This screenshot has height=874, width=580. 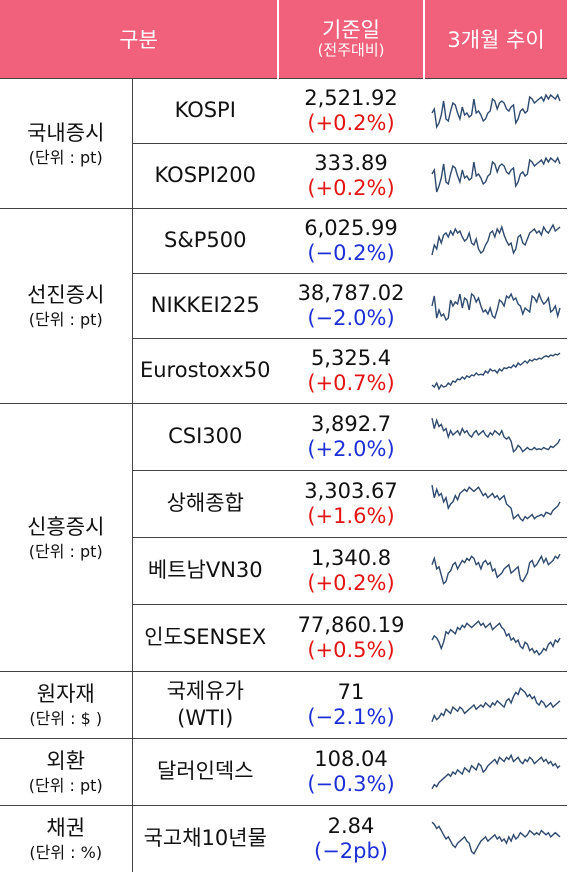 I want to click on index-name: S&P500, so click(x=205, y=241).